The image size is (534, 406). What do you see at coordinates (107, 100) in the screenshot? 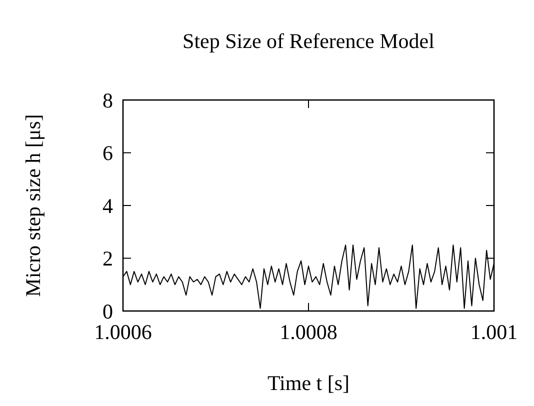
I see `y-tick-label: 8` at bounding box center [107, 100].